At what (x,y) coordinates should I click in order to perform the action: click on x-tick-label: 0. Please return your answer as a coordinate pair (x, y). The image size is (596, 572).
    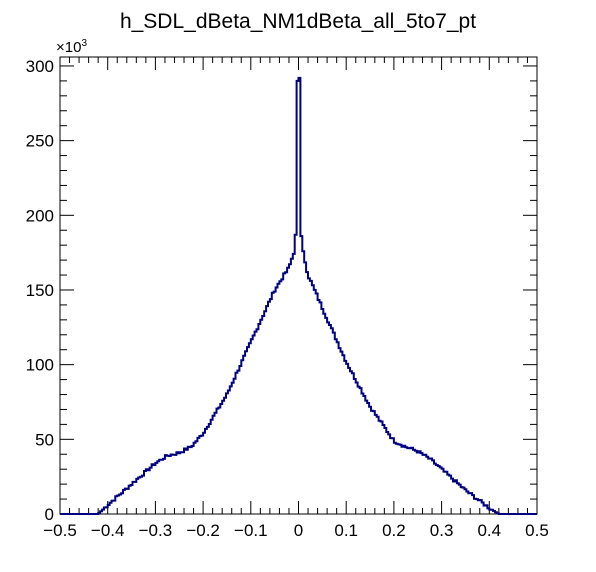
    Looking at the image, I should click on (298, 530).